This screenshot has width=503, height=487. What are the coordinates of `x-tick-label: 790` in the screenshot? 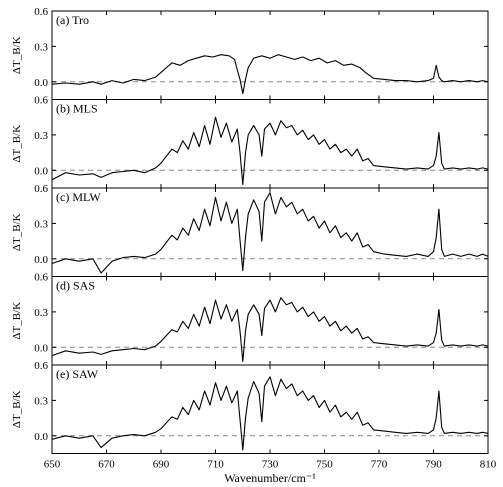 It's located at (433, 465).